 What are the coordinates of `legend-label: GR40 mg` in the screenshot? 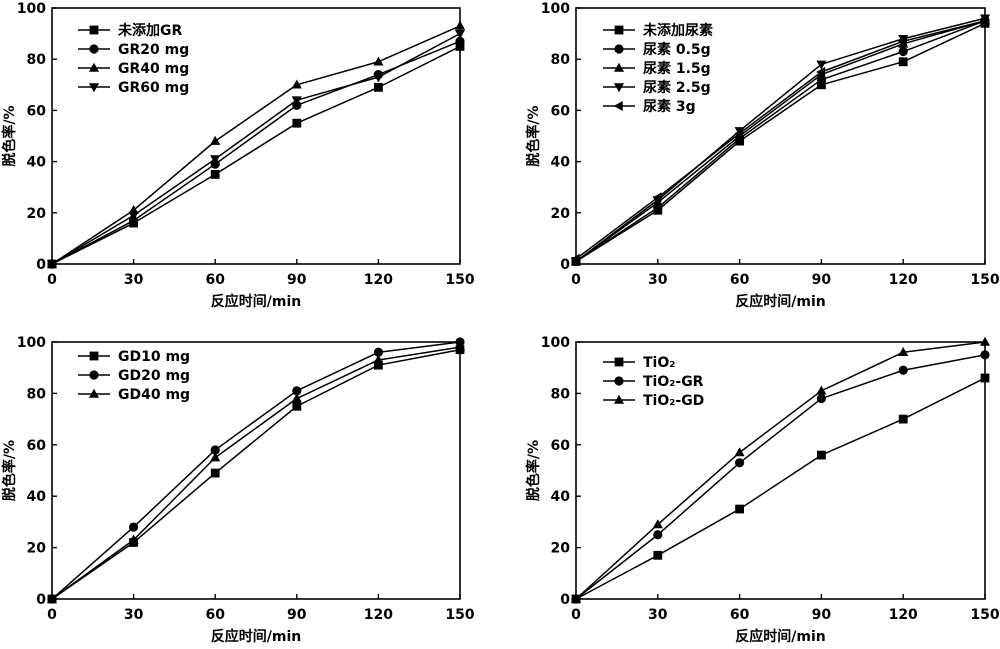 It's located at (153, 69).